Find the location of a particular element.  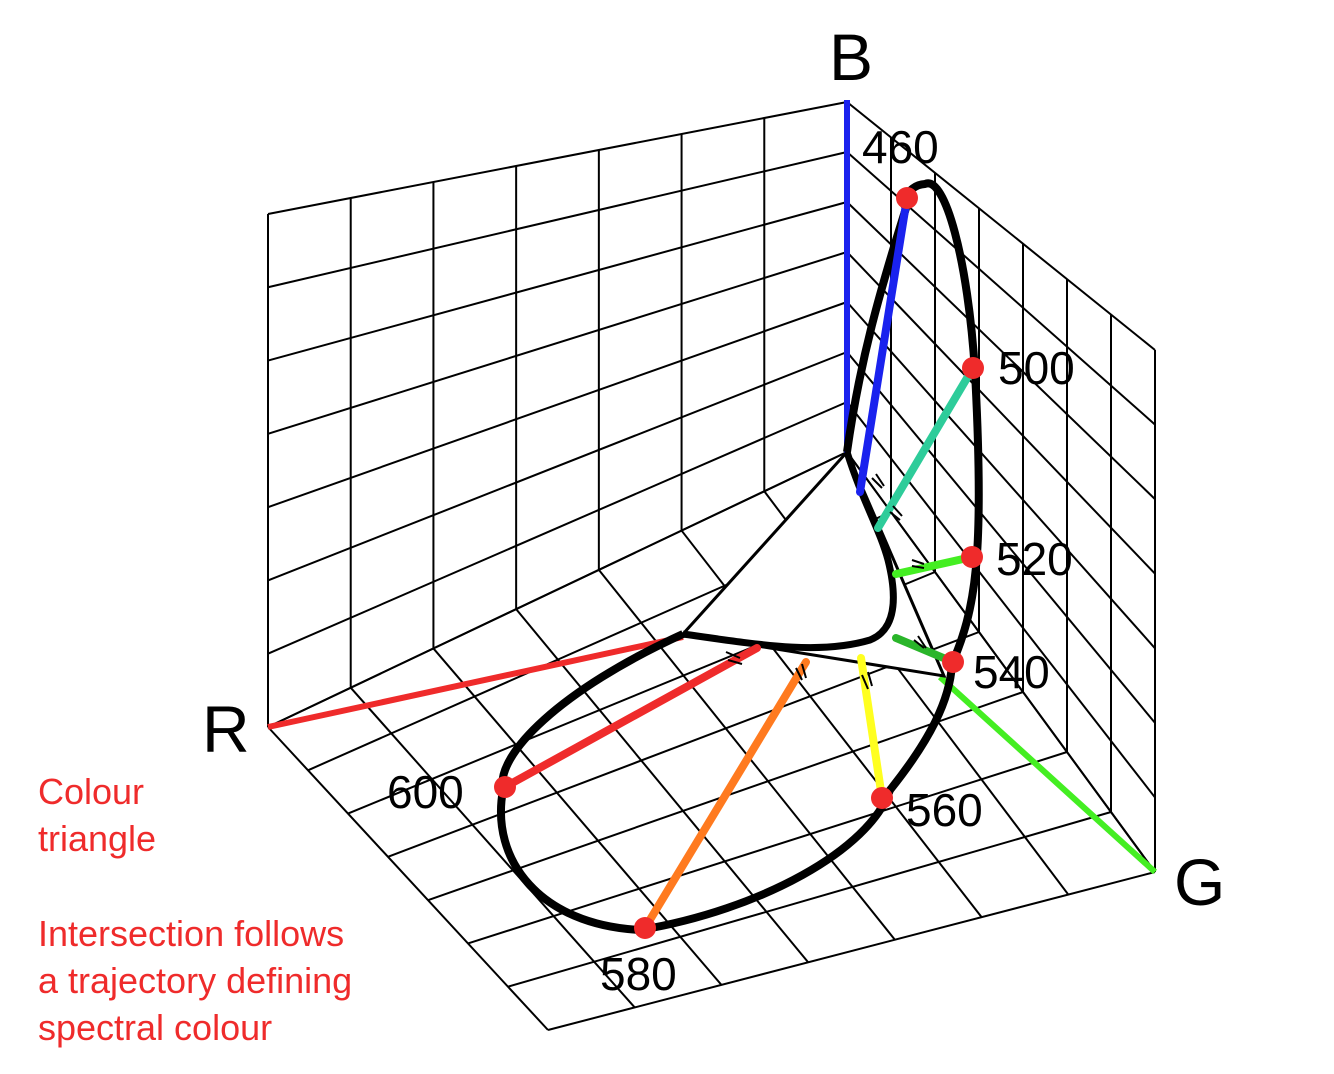

label-460: 460 is located at coordinates (900, 147).